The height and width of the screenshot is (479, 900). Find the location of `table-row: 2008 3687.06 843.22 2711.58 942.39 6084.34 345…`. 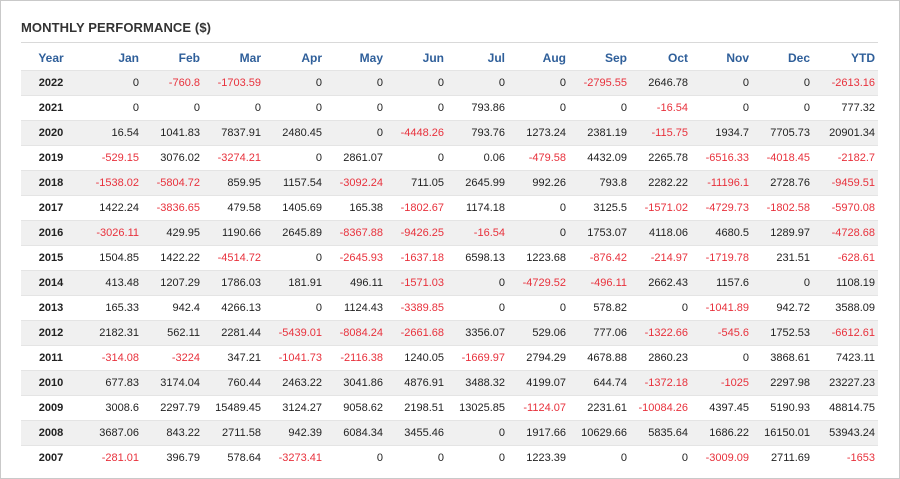

table-row: 2008 3687.06 843.22 2711.58 942.39 6084.34 345… is located at coordinates (449, 433).